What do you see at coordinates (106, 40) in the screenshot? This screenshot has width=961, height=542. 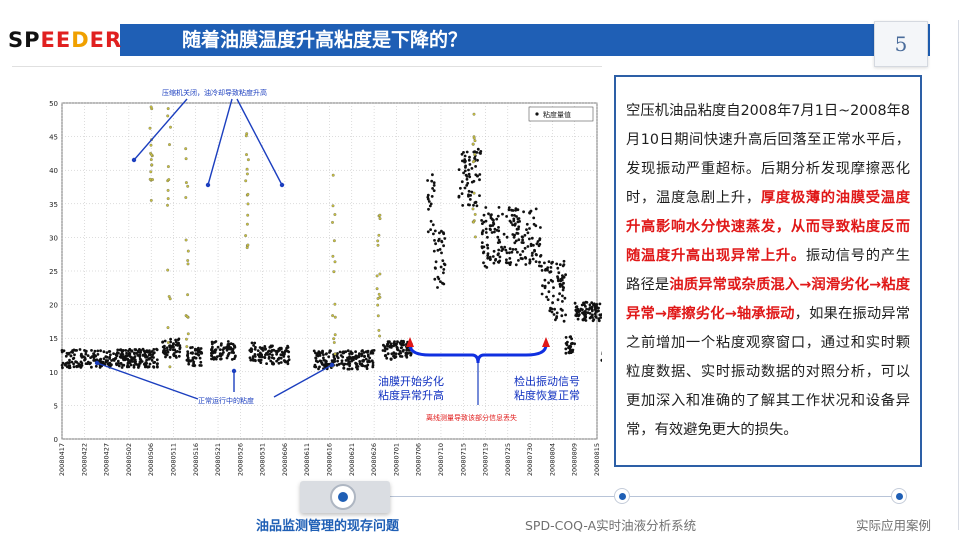 I see `logo-part-4: ER` at bounding box center [106, 40].